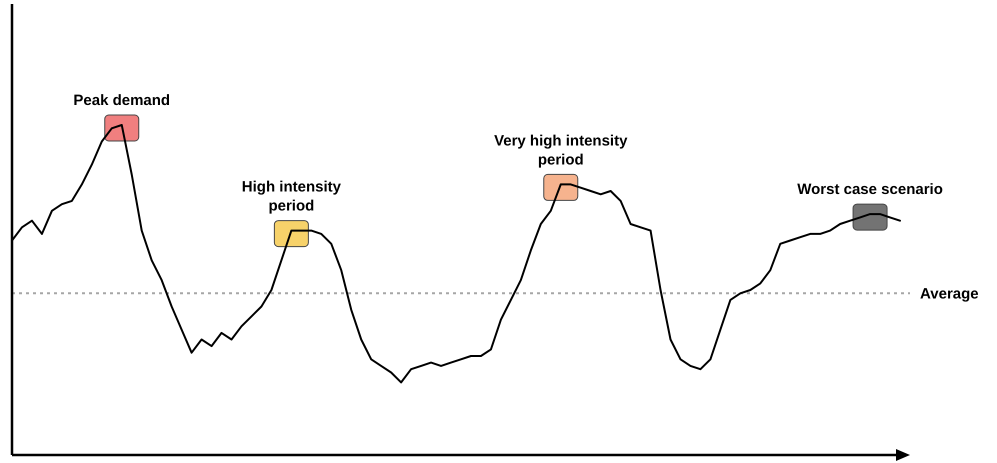  What do you see at coordinates (121, 100) in the screenshot?
I see `text: Peak demand` at bounding box center [121, 100].